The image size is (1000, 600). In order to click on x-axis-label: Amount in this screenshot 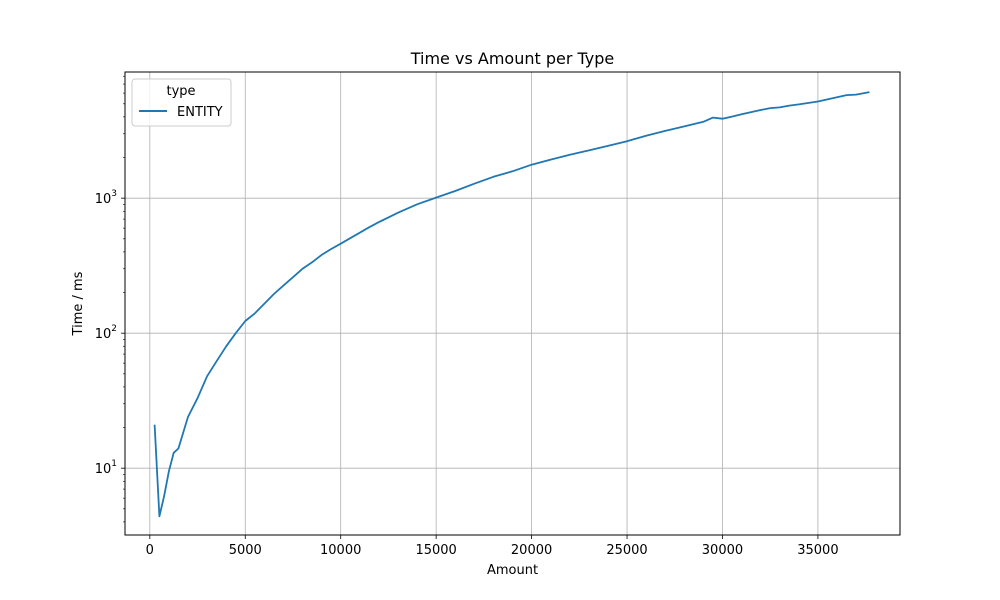, I will do `click(512, 570)`.